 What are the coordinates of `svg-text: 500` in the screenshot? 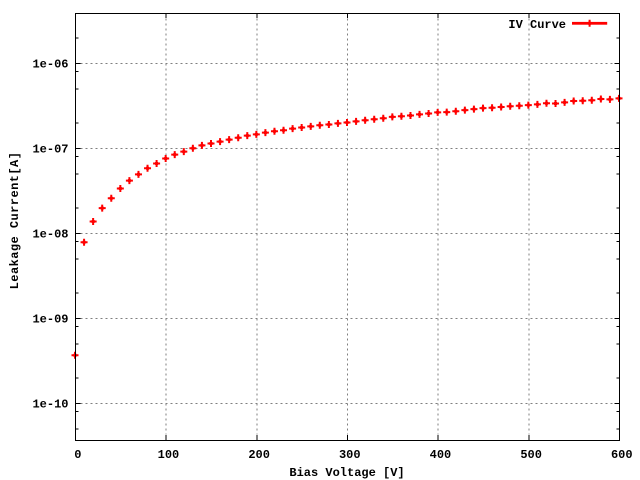 It's located at (531, 455).